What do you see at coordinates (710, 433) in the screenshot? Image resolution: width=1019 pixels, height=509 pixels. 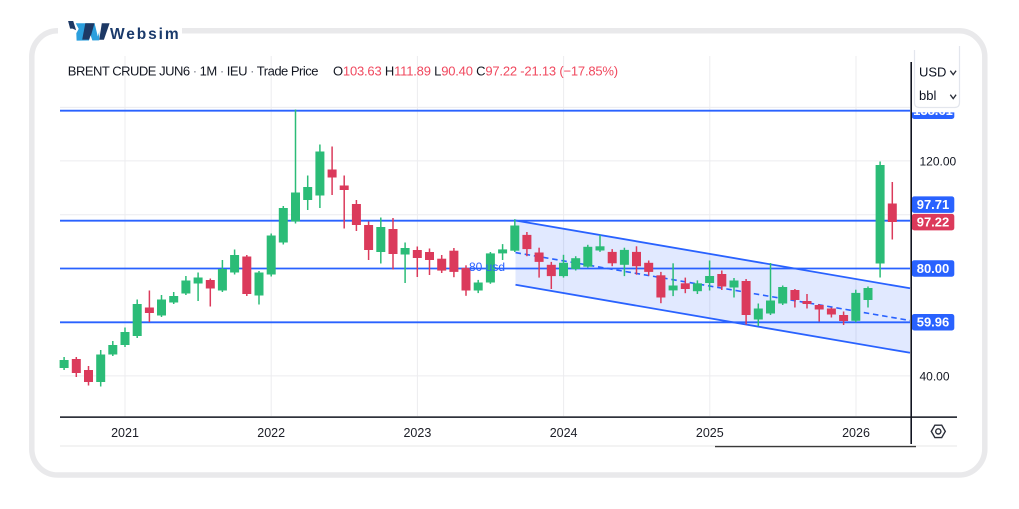 I see `svg-text: 2025` at bounding box center [710, 433].